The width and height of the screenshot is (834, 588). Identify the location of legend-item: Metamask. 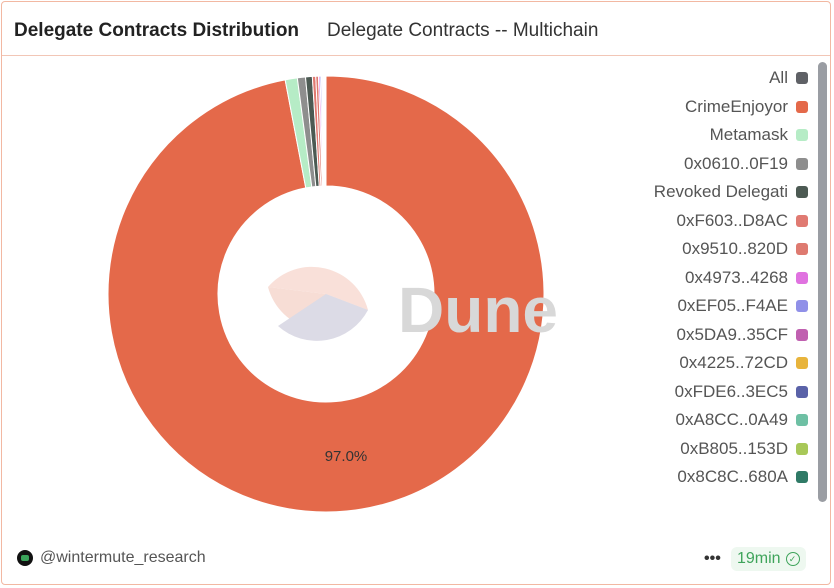
(698, 135).